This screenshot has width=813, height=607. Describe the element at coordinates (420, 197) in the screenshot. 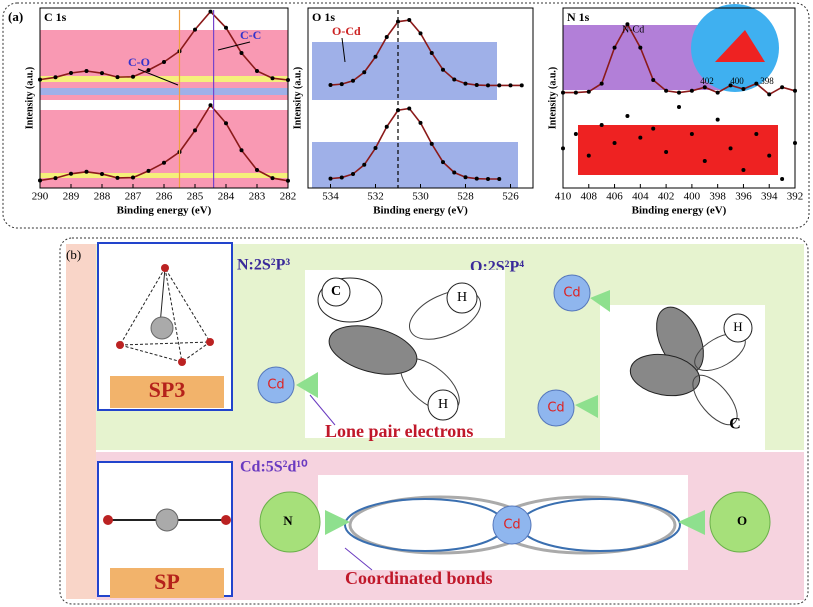

I see `x-tick-label: 530` at that location.